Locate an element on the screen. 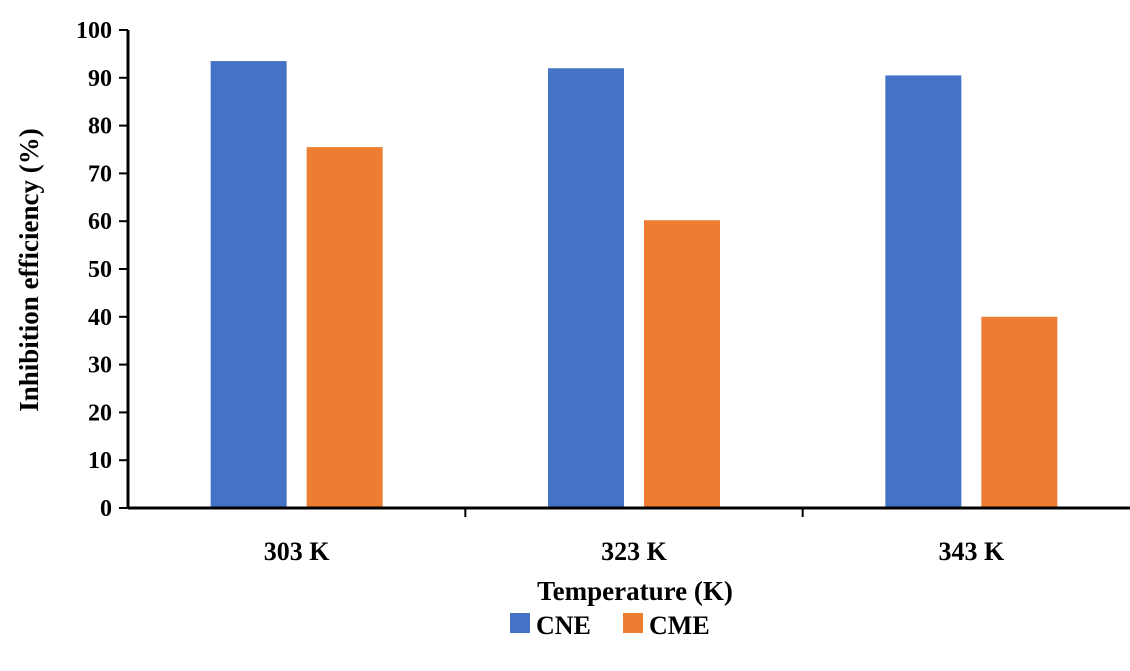 This screenshot has width=1130, height=671. y-tick-label: 0 is located at coordinates (106, 509).